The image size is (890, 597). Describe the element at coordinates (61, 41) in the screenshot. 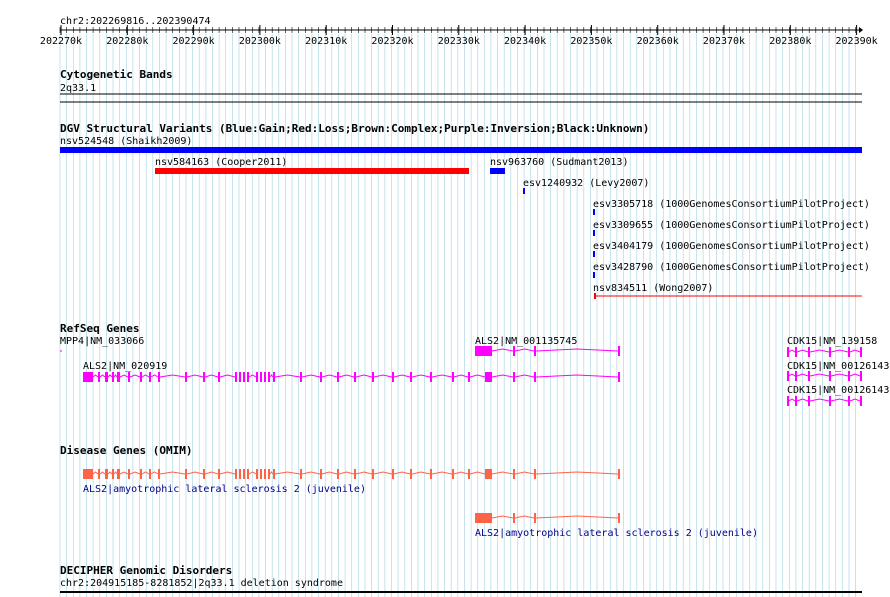

I see `ruler-tick-label: 202270k` at that location.